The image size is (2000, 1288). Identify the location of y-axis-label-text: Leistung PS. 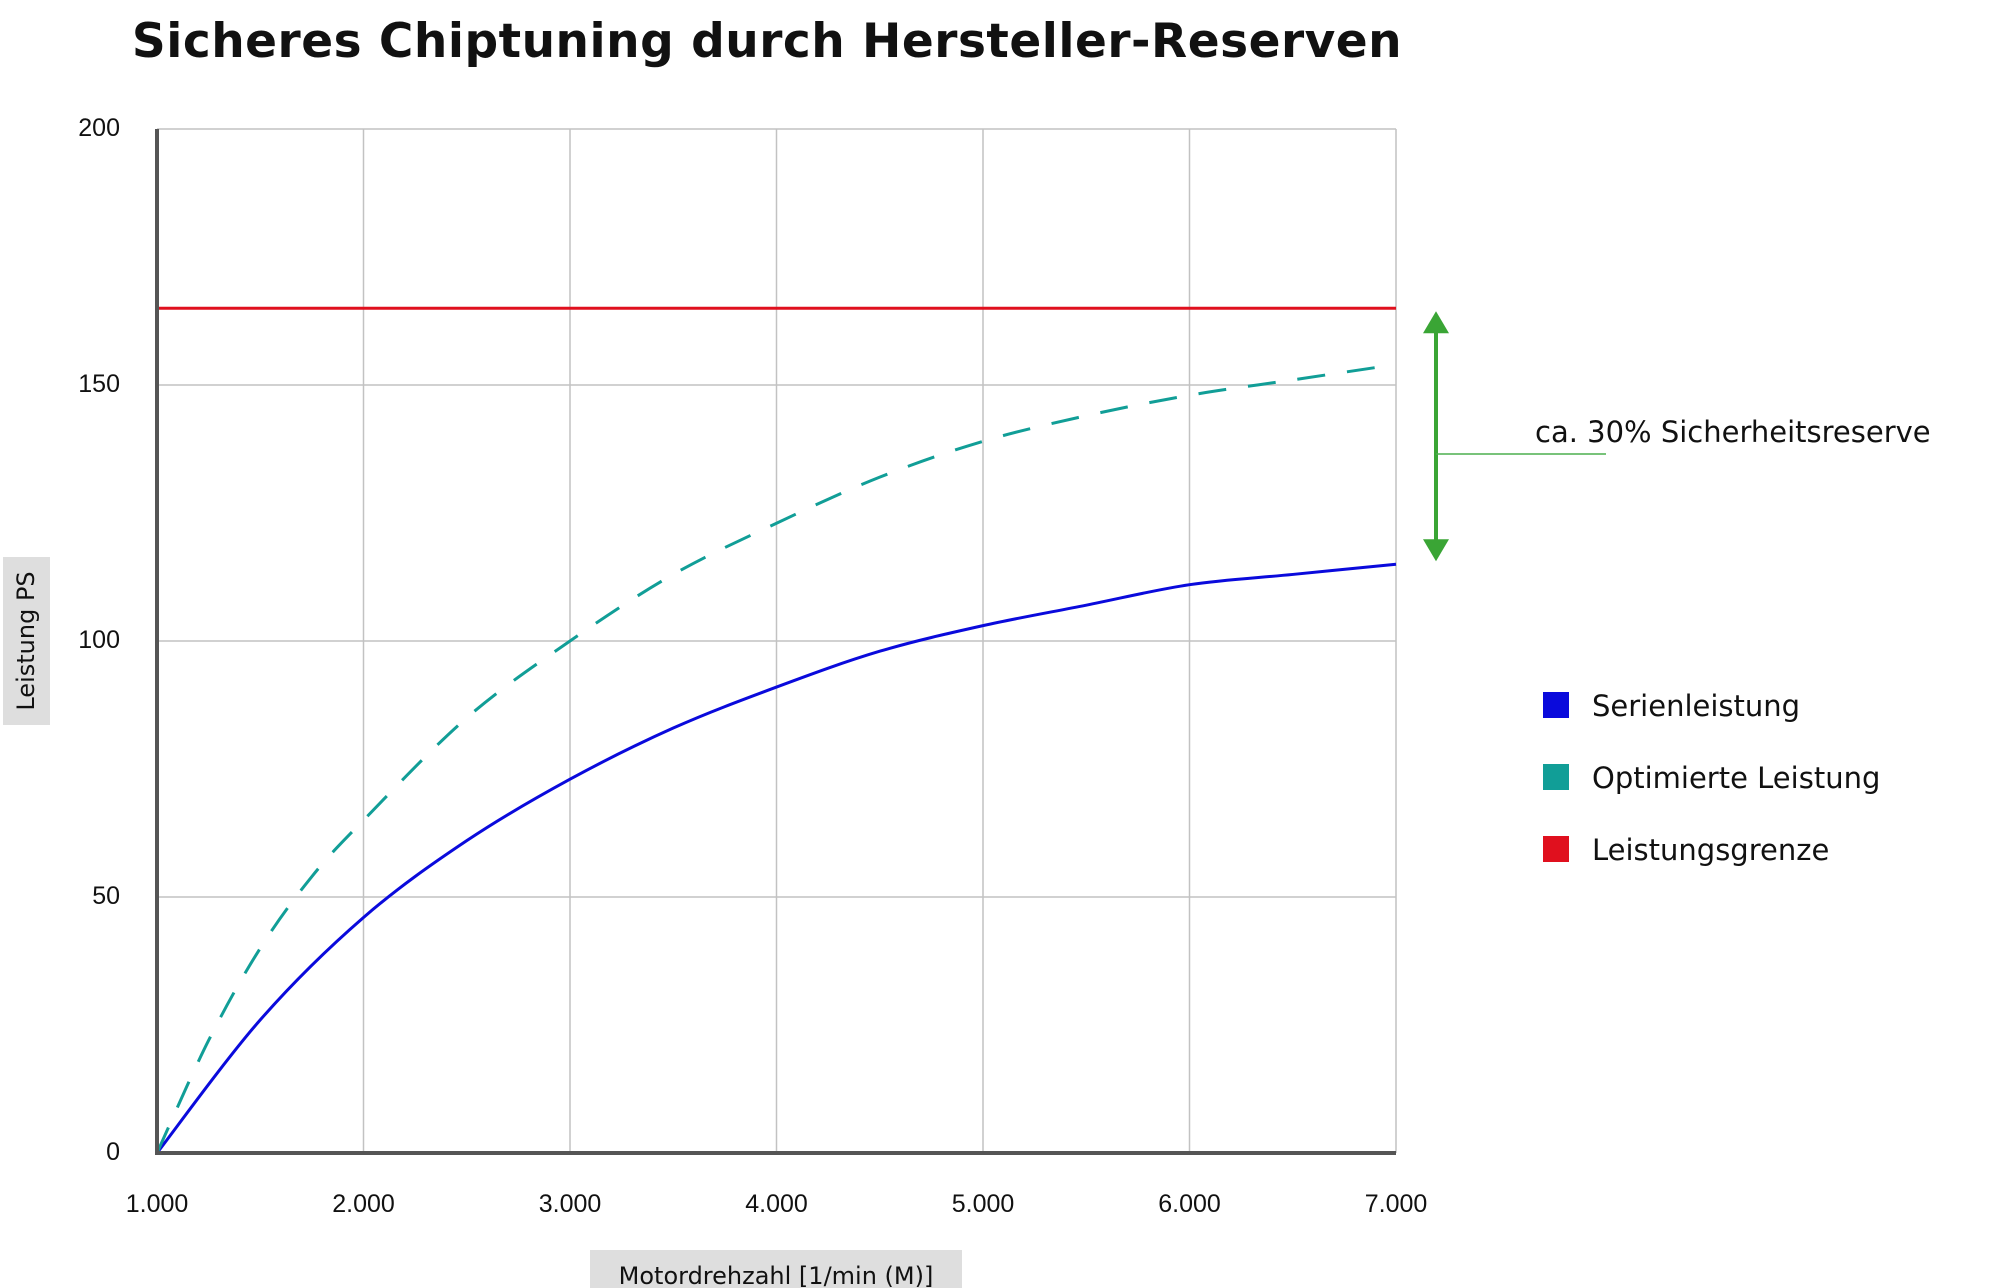
(26, 640).